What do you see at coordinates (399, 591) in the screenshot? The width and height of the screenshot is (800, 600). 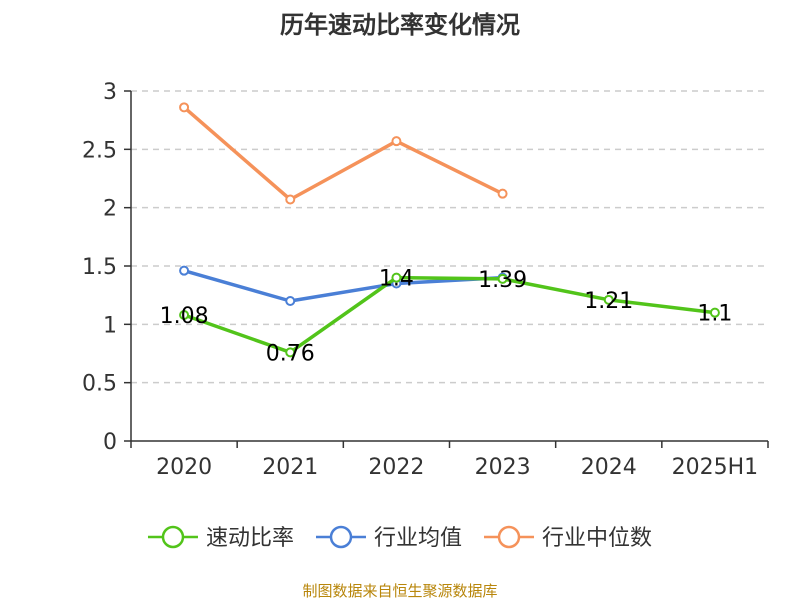 I see `source-note: 制图数据来自恒生聚源数据库` at bounding box center [399, 591].